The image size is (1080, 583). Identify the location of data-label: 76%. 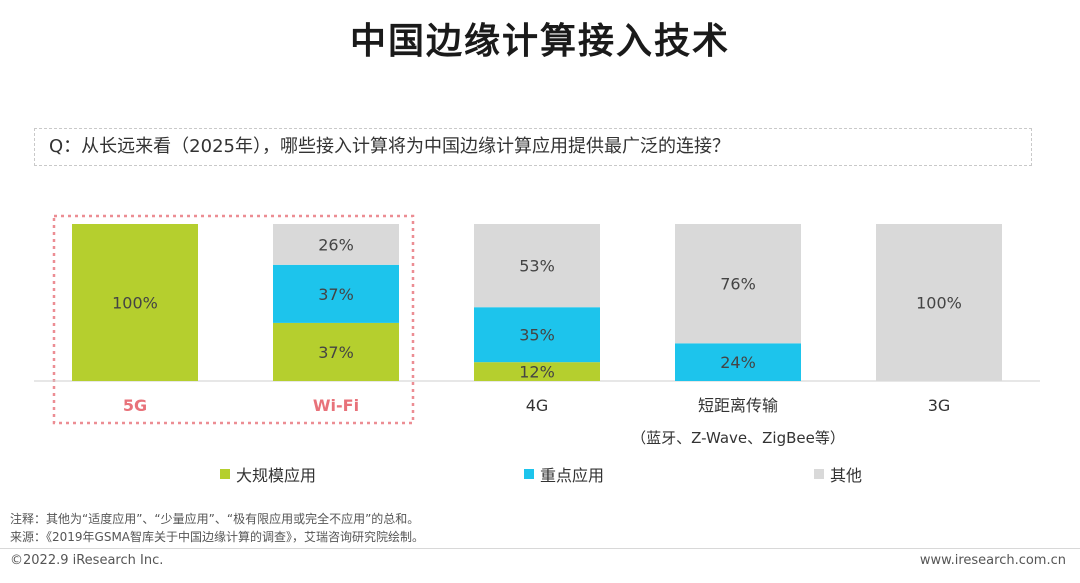
(738, 284).